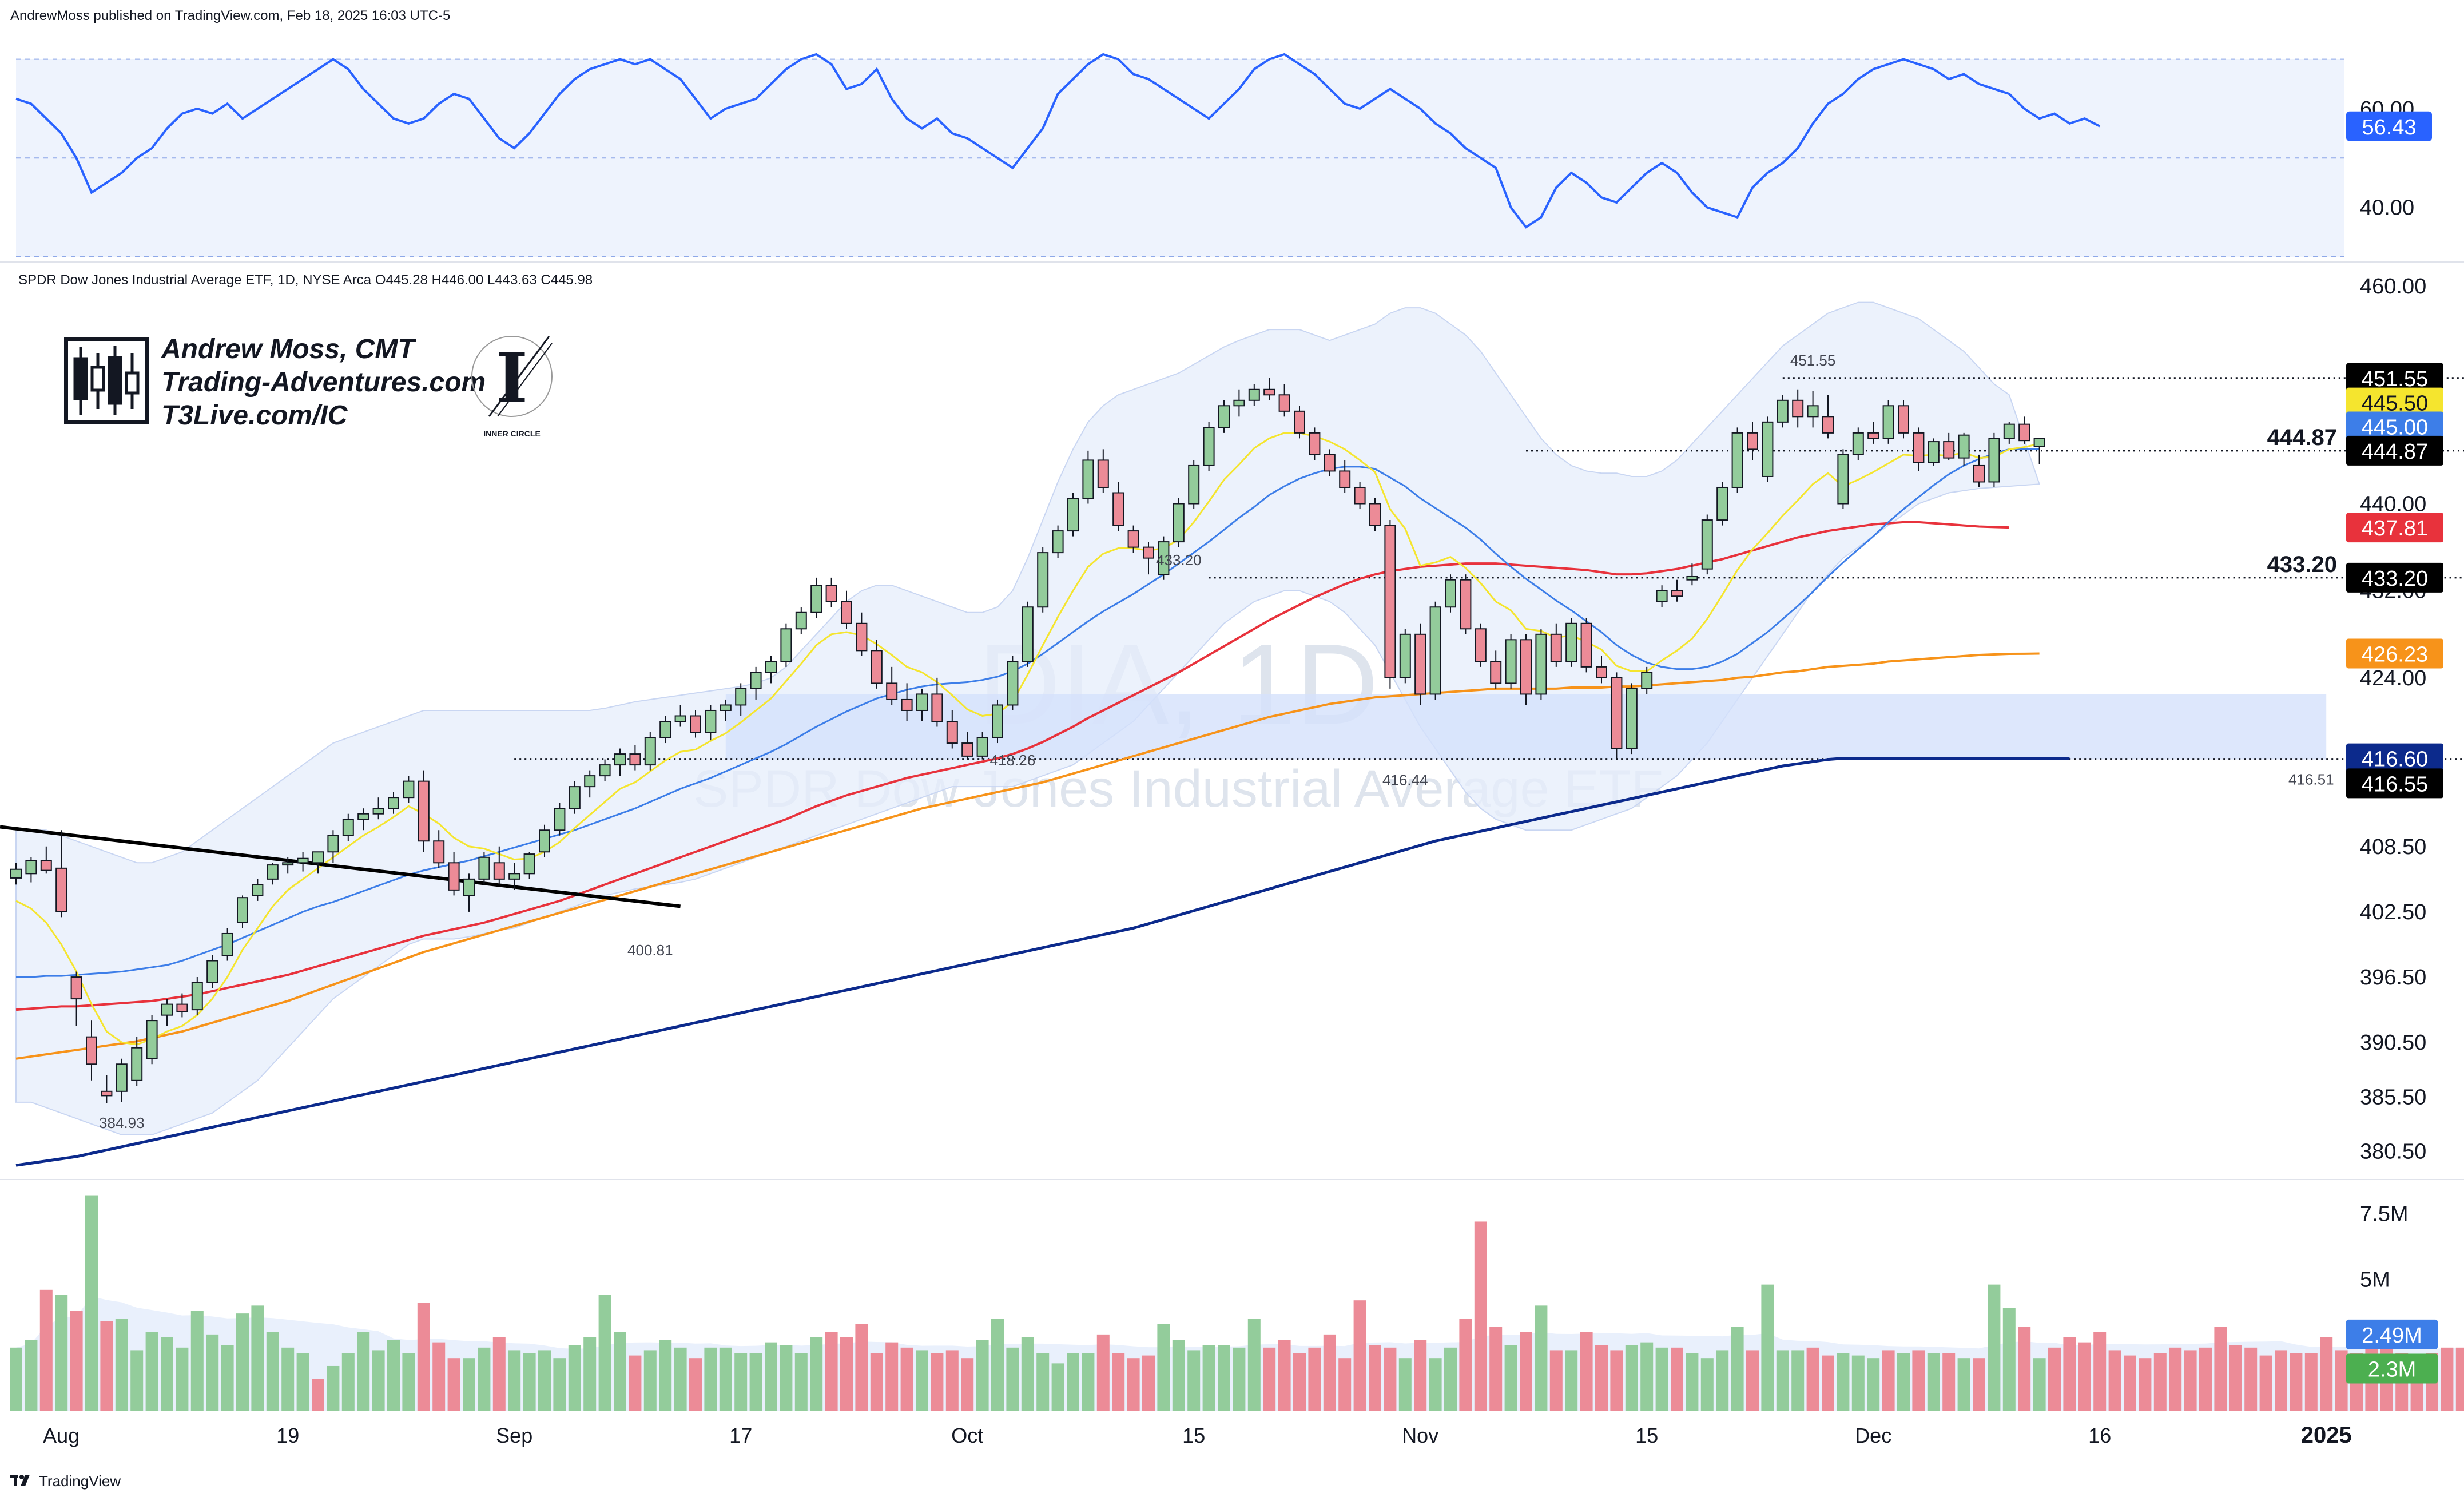 This screenshot has height=1505, width=2464. Describe the element at coordinates (2393, 1043) in the screenshot. I see `price-tick-label: 390.50` at that location.